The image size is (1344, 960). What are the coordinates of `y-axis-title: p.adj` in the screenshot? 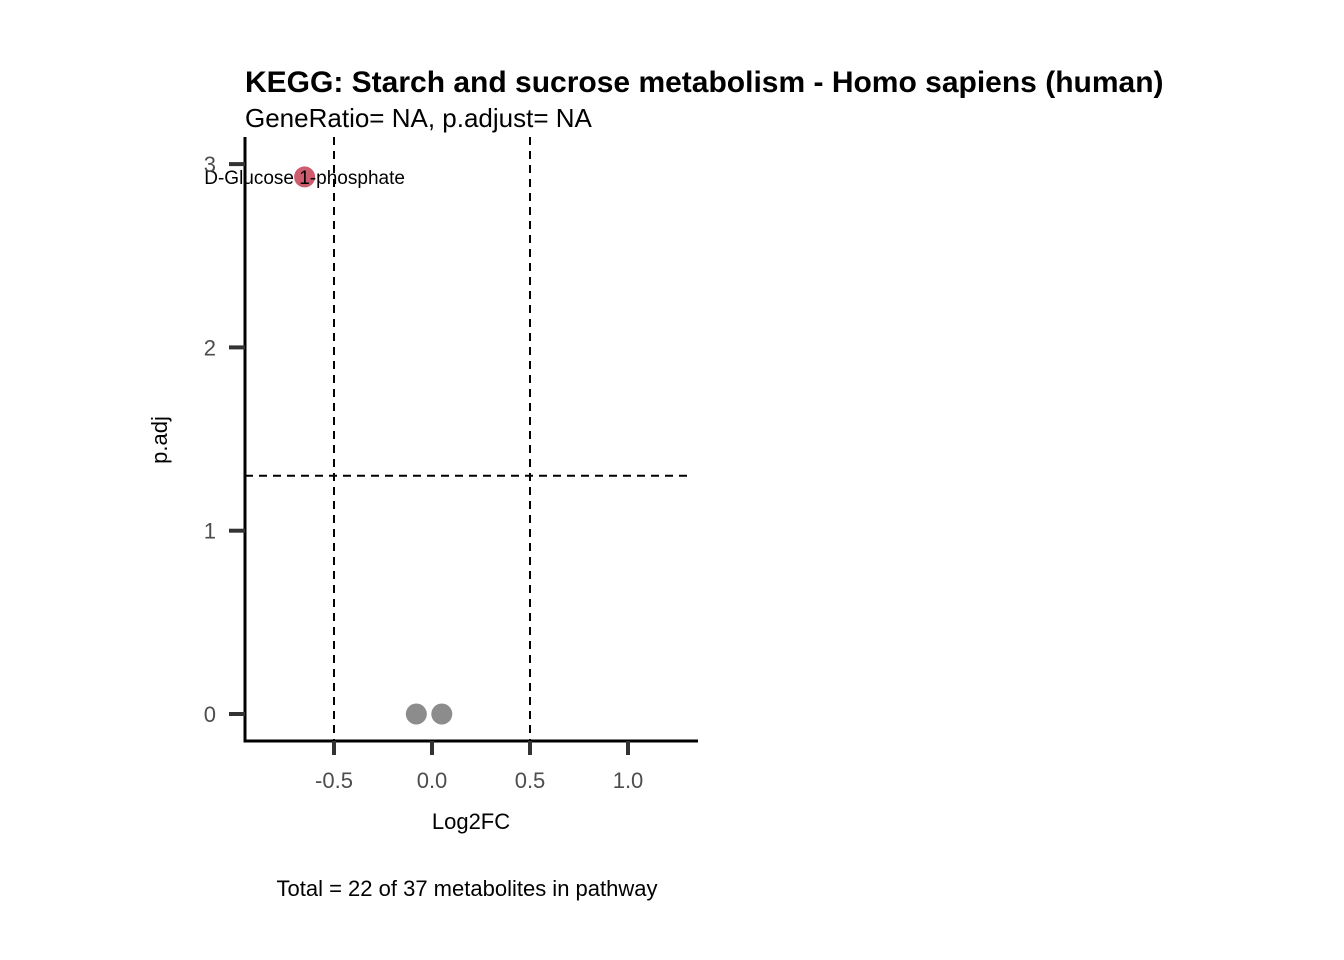 It's located at (159, 440).